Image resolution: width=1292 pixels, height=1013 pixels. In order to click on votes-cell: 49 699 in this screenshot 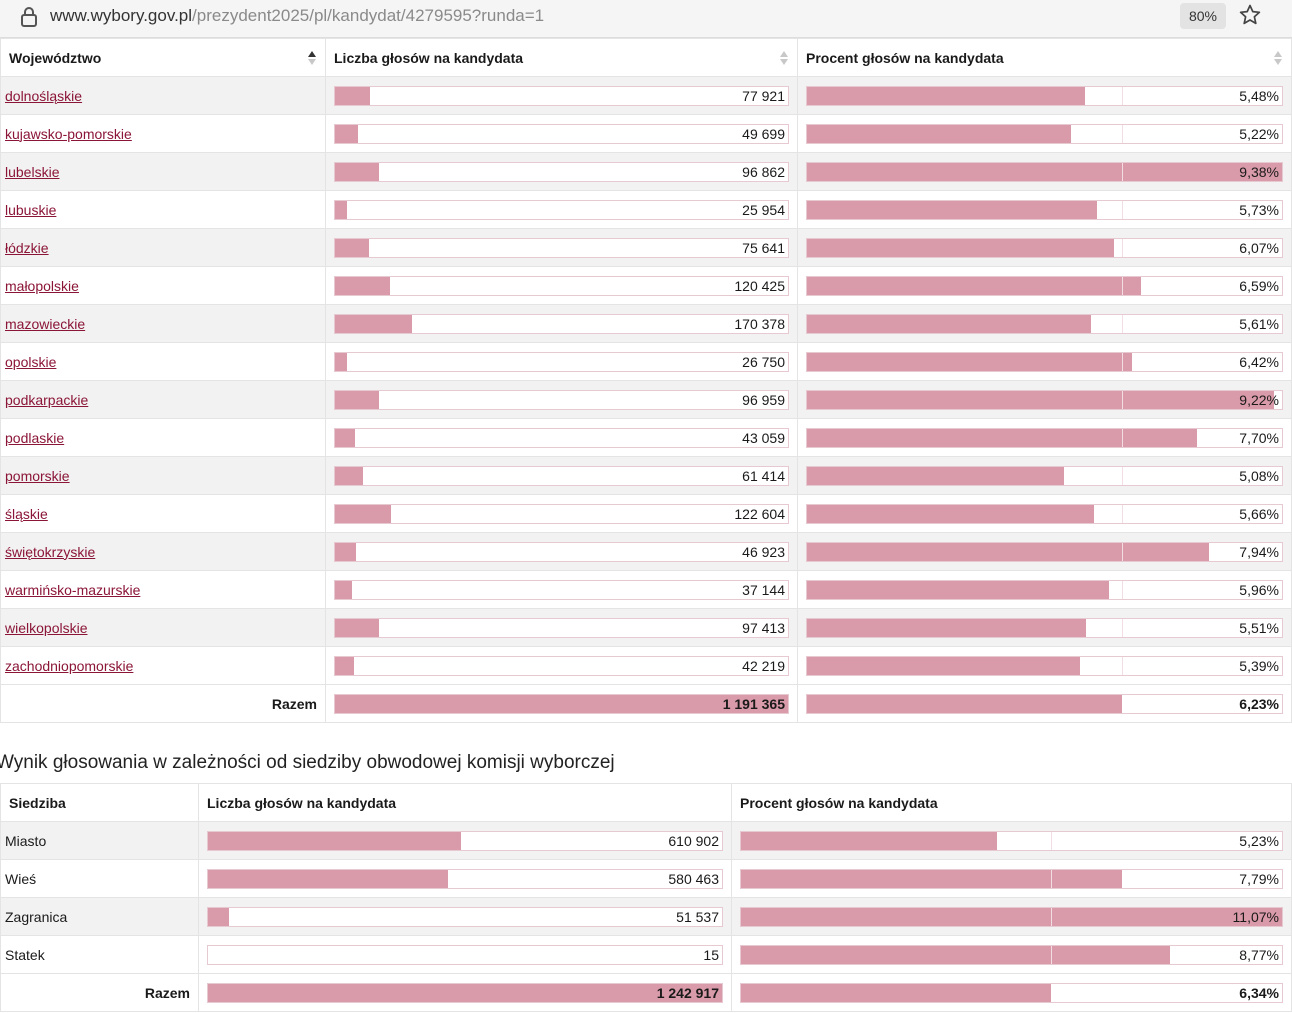, I will do `click(561, 133)`.